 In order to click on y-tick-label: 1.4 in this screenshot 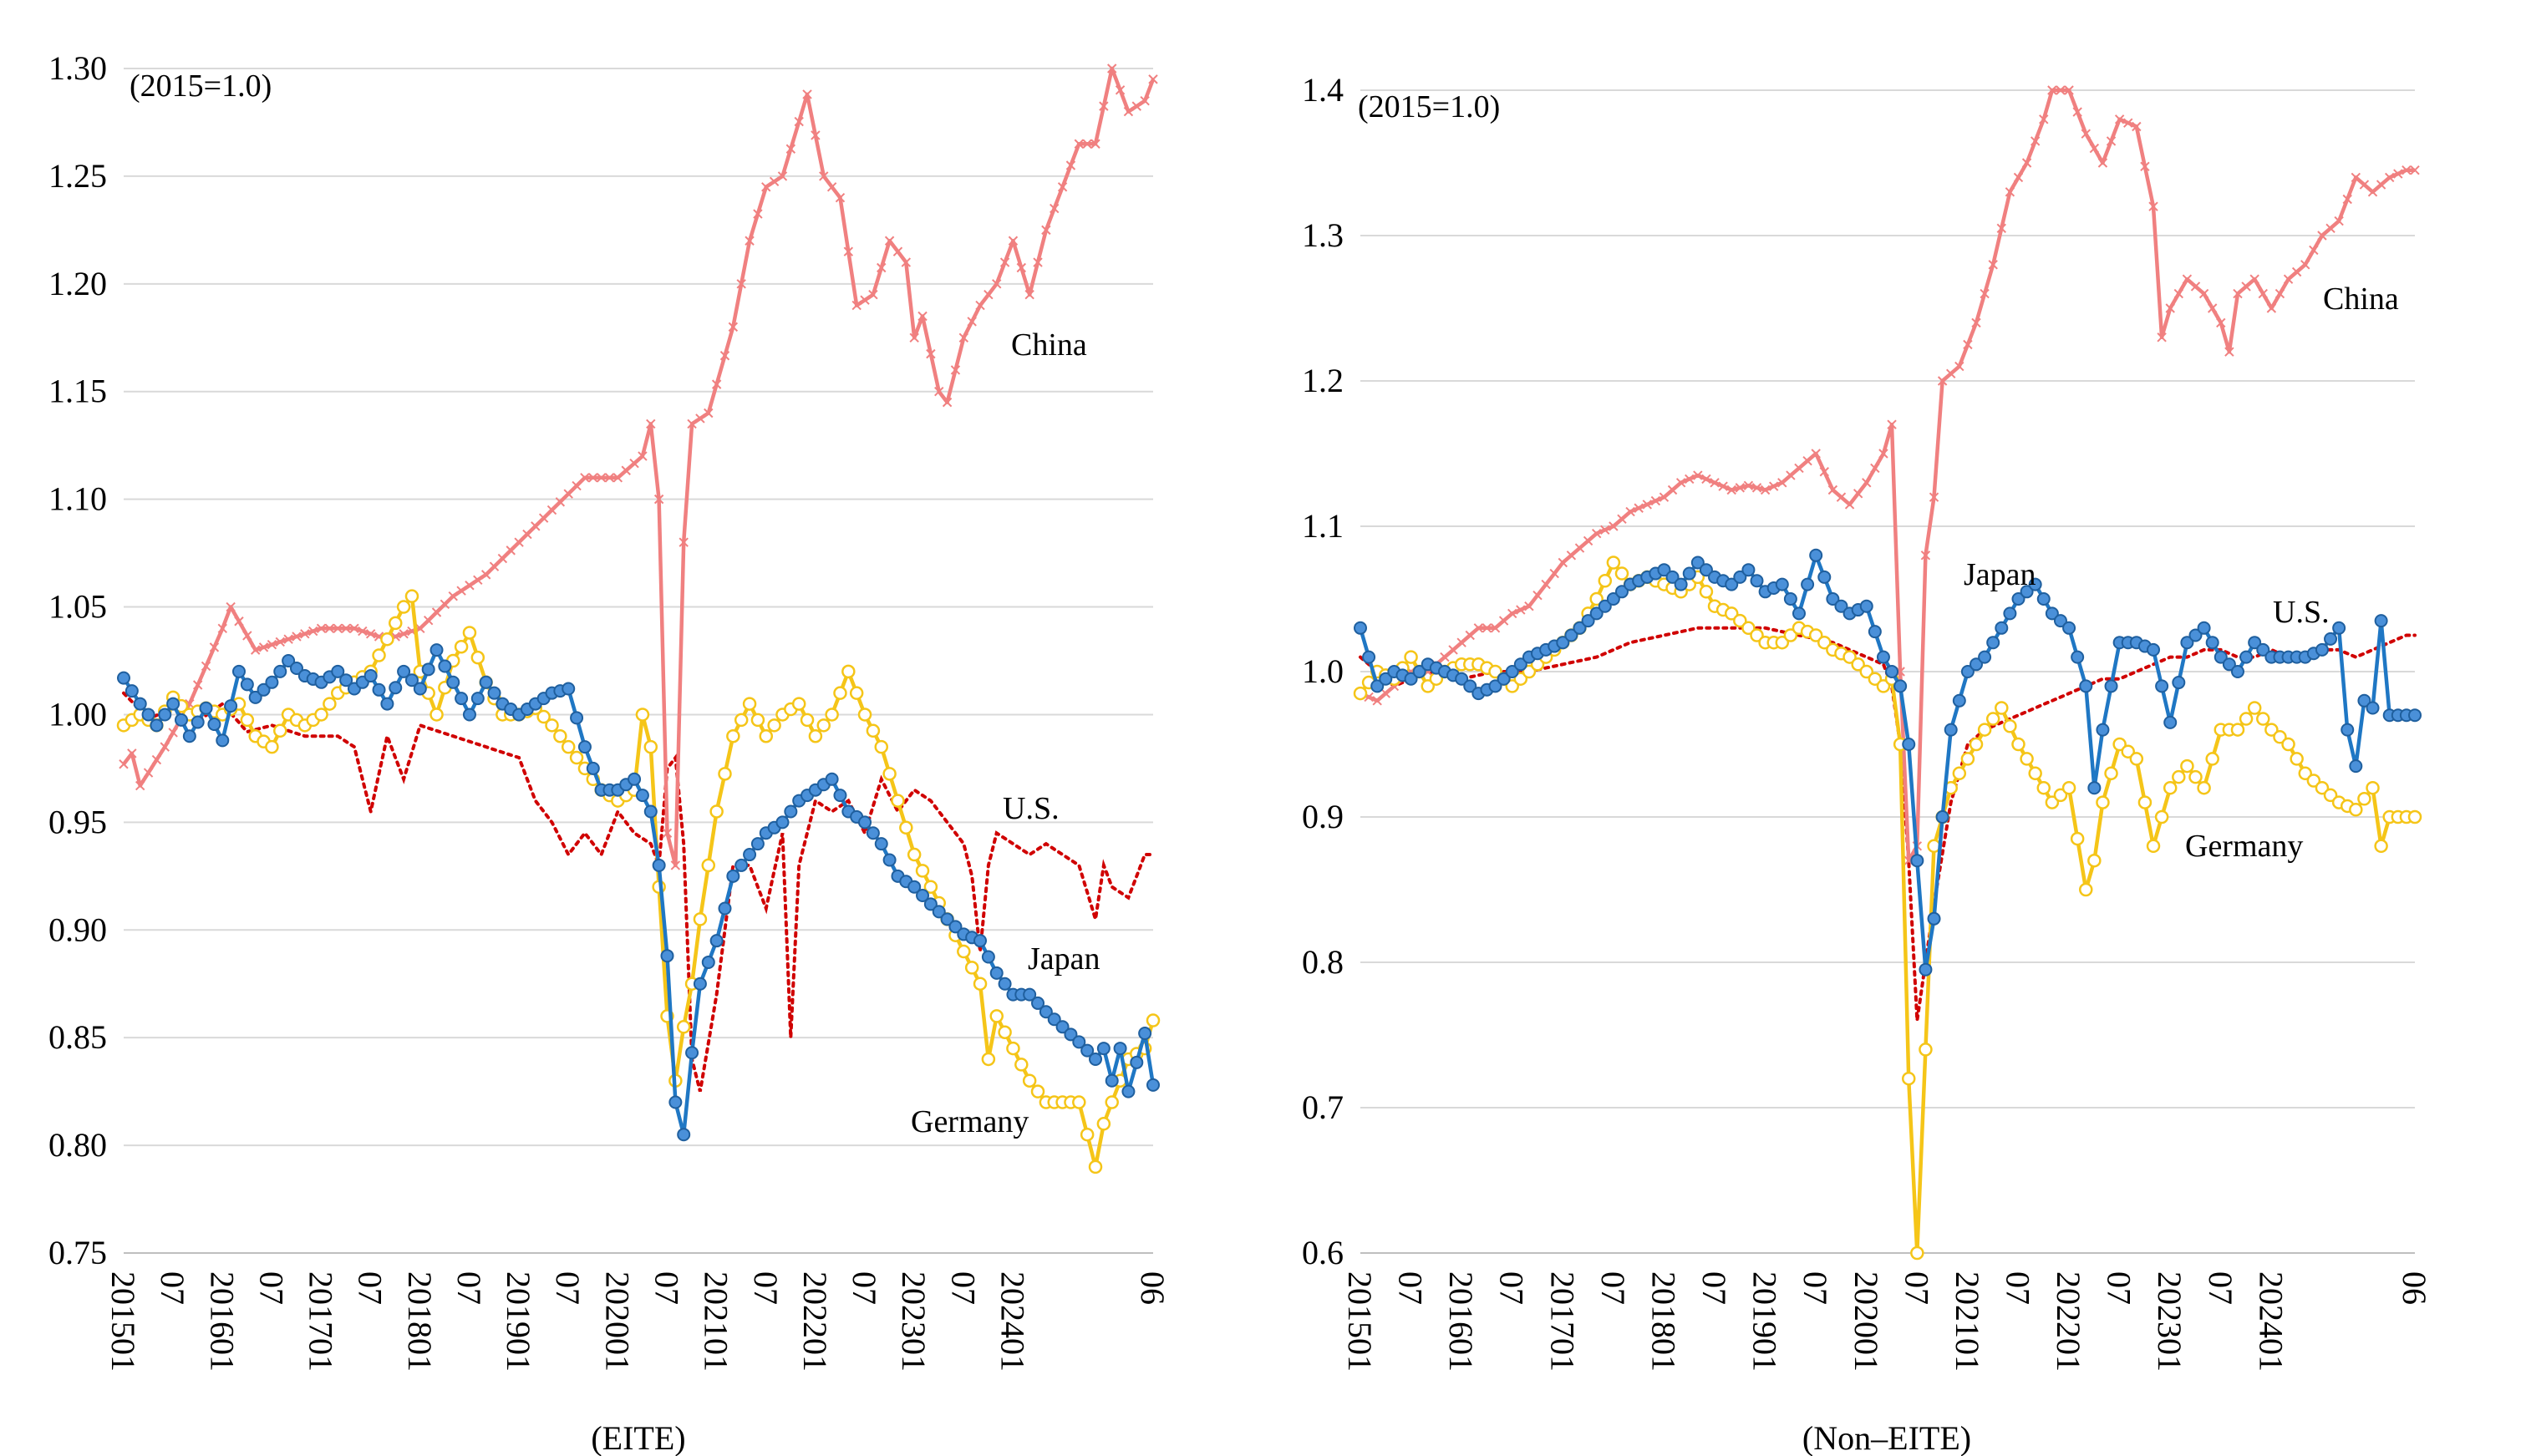, I will do `click(1323, 90)`.